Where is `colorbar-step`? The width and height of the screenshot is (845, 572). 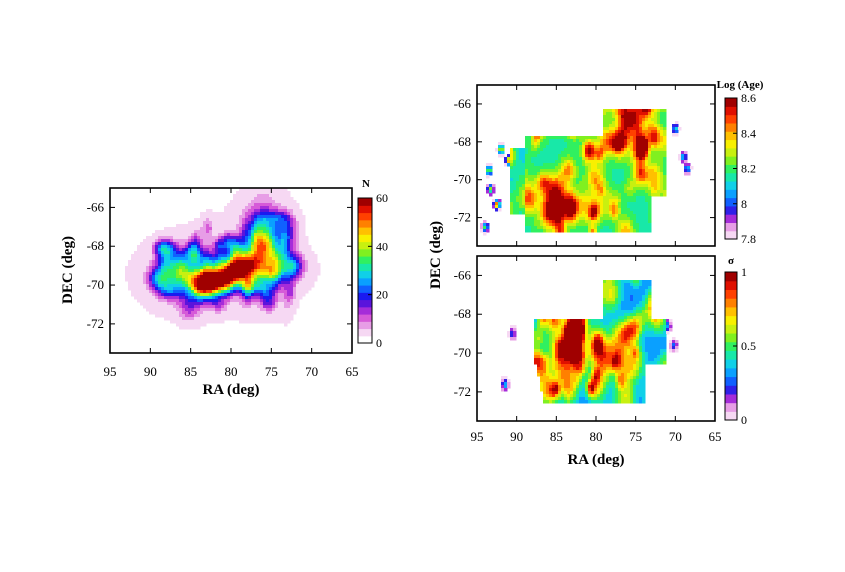 colorbar-step is located at coordinates (365, 267).